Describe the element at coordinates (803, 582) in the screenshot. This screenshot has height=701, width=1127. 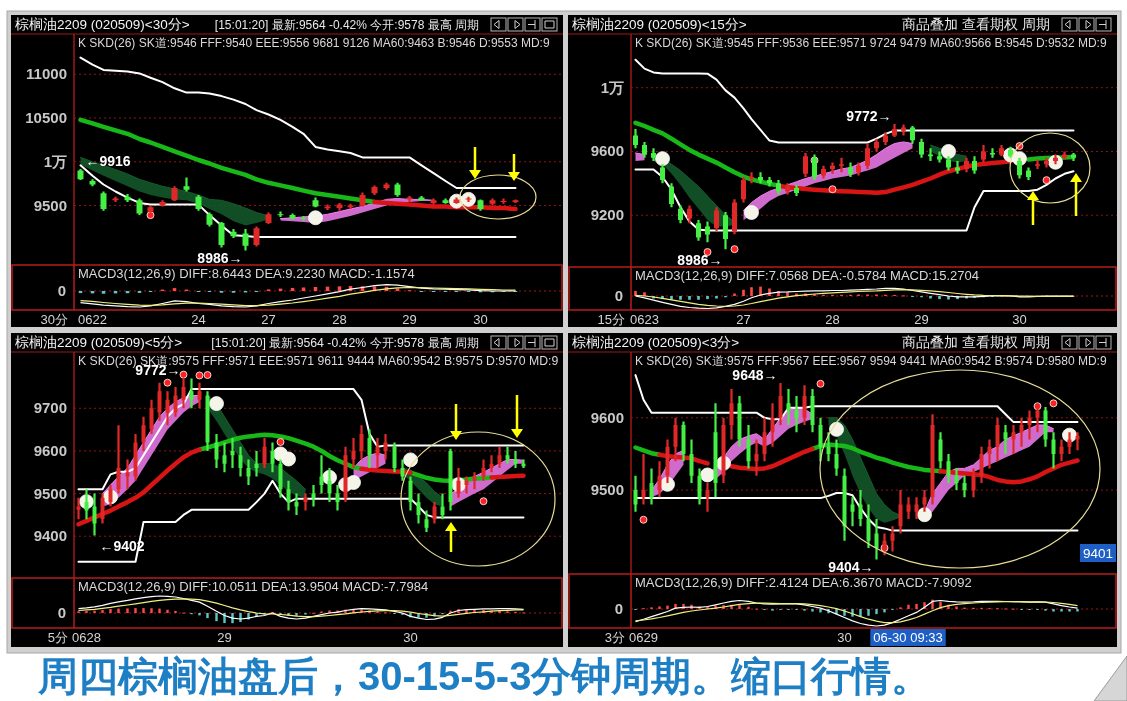
I see `chart-title: MACD3(12,26,9) DIFF:2.4124 DEA:6.3670 MACD:-7.9092` at that location.